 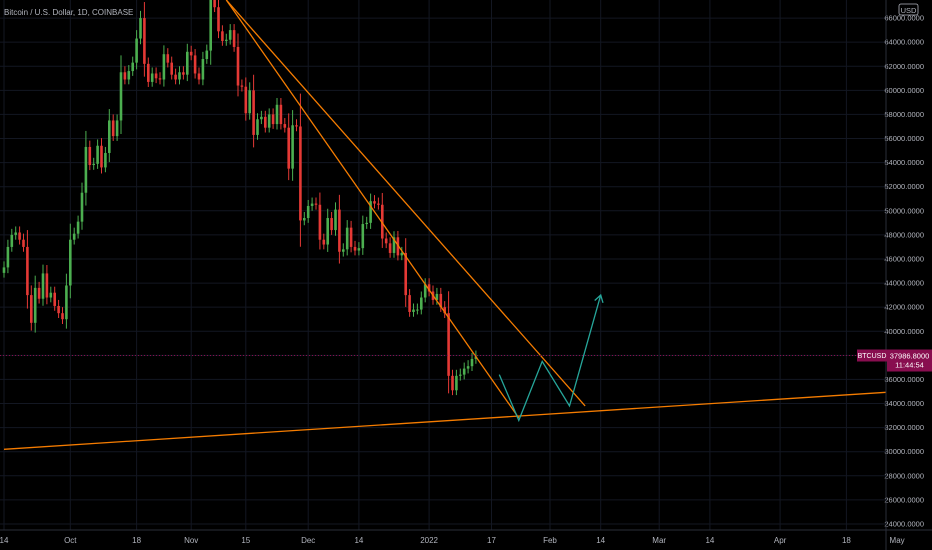 I want to click on price-tick-label: 40000.0000, so click(x=904, y=331).